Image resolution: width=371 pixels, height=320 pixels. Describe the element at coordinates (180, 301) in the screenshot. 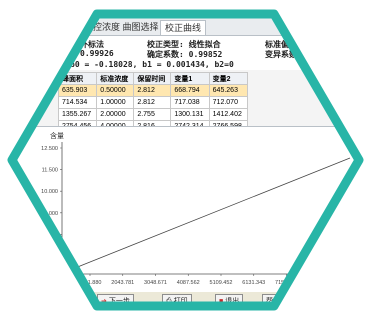

I see `print-button-label: 打印` at that location.